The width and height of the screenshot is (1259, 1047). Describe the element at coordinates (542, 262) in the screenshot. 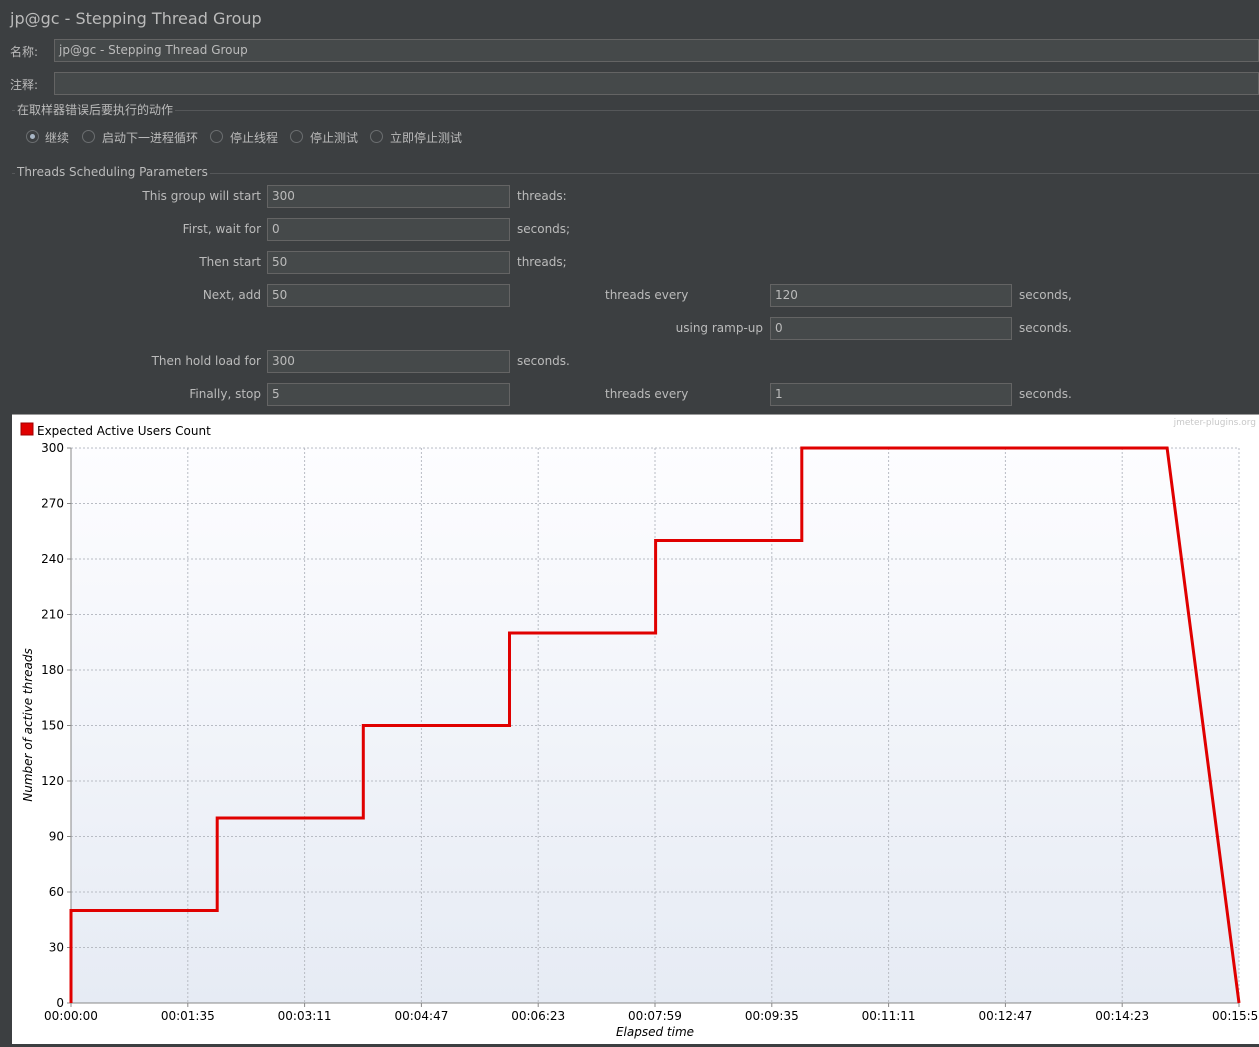

I see `then-start-unit: threads;` at that location.